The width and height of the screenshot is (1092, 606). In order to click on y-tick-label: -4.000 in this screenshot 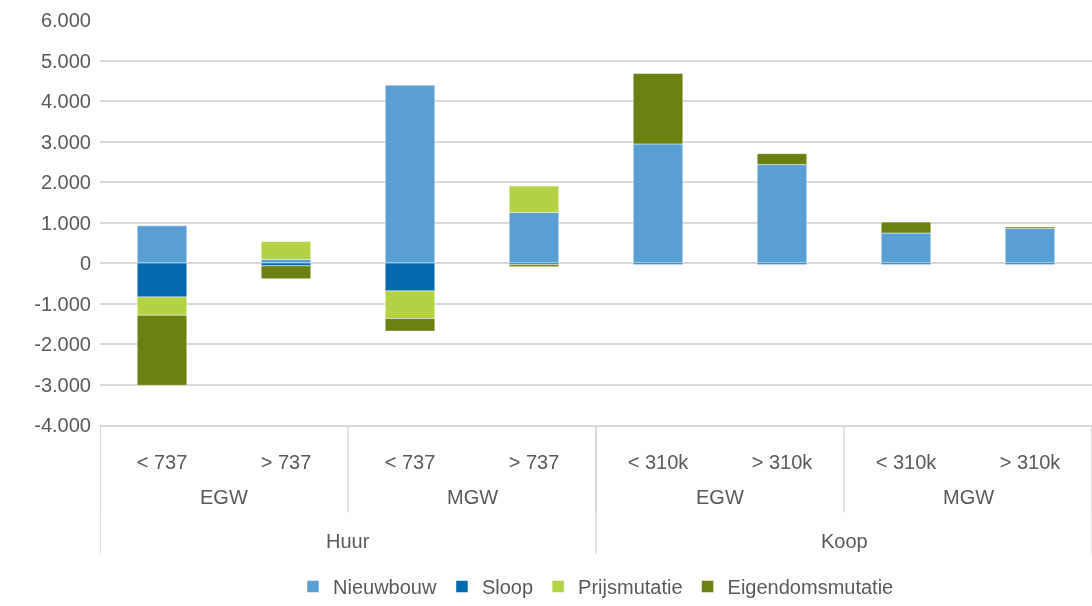, I will do `click(62, 425)`.